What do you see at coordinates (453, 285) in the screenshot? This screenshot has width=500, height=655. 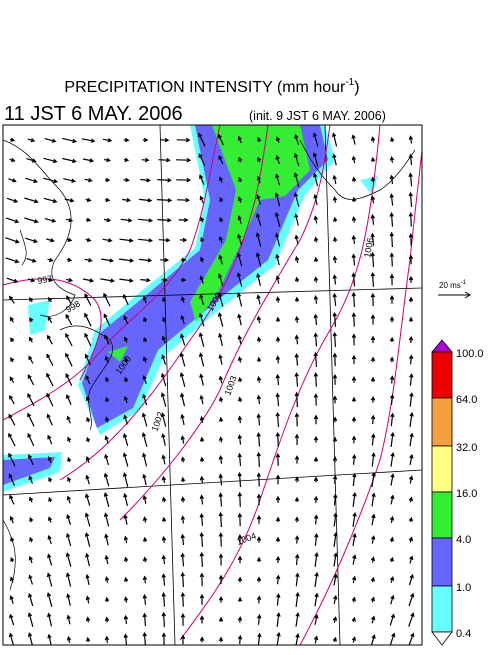 I see `wind-scale-label: 20 ms-1` at bounding box center [453, 285].